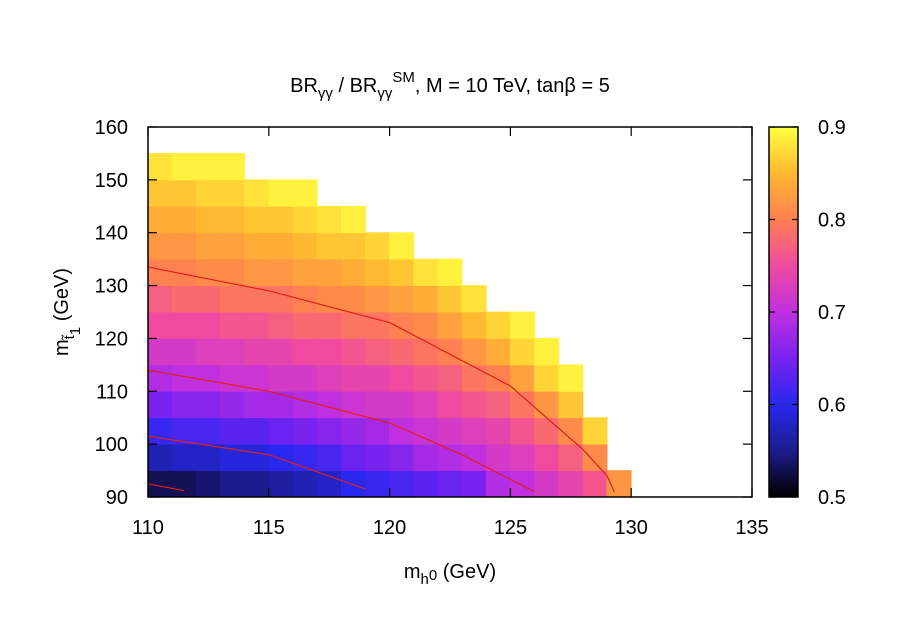 The height and width of the screenshot is (628, 900). I want to click on contour-line, so click(256, 462).